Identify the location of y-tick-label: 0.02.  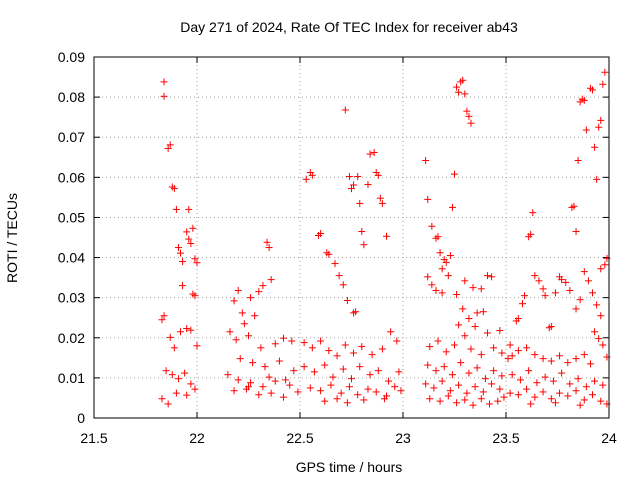
(71, 338).